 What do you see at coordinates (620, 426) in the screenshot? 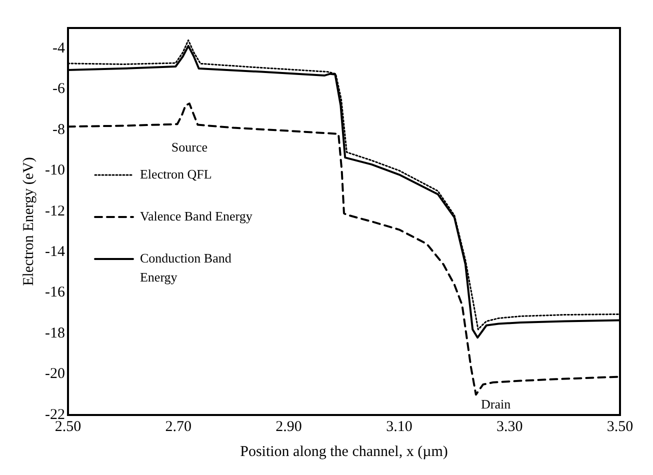
I see `x-tick-label: 3.50` at bounding box center [620, 426].